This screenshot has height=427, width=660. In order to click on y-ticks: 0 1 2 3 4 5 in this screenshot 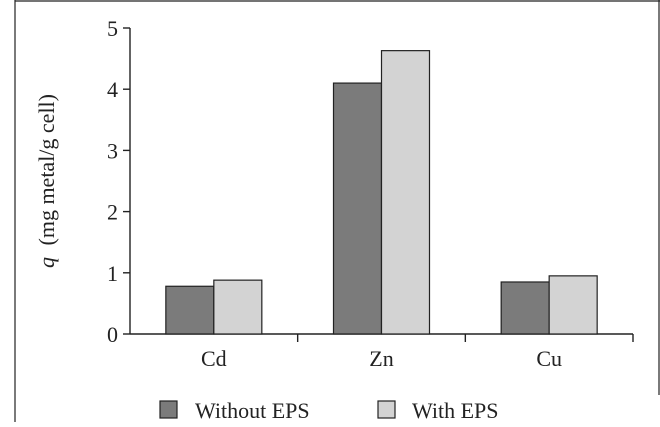, I will do `click(118, 181)`.